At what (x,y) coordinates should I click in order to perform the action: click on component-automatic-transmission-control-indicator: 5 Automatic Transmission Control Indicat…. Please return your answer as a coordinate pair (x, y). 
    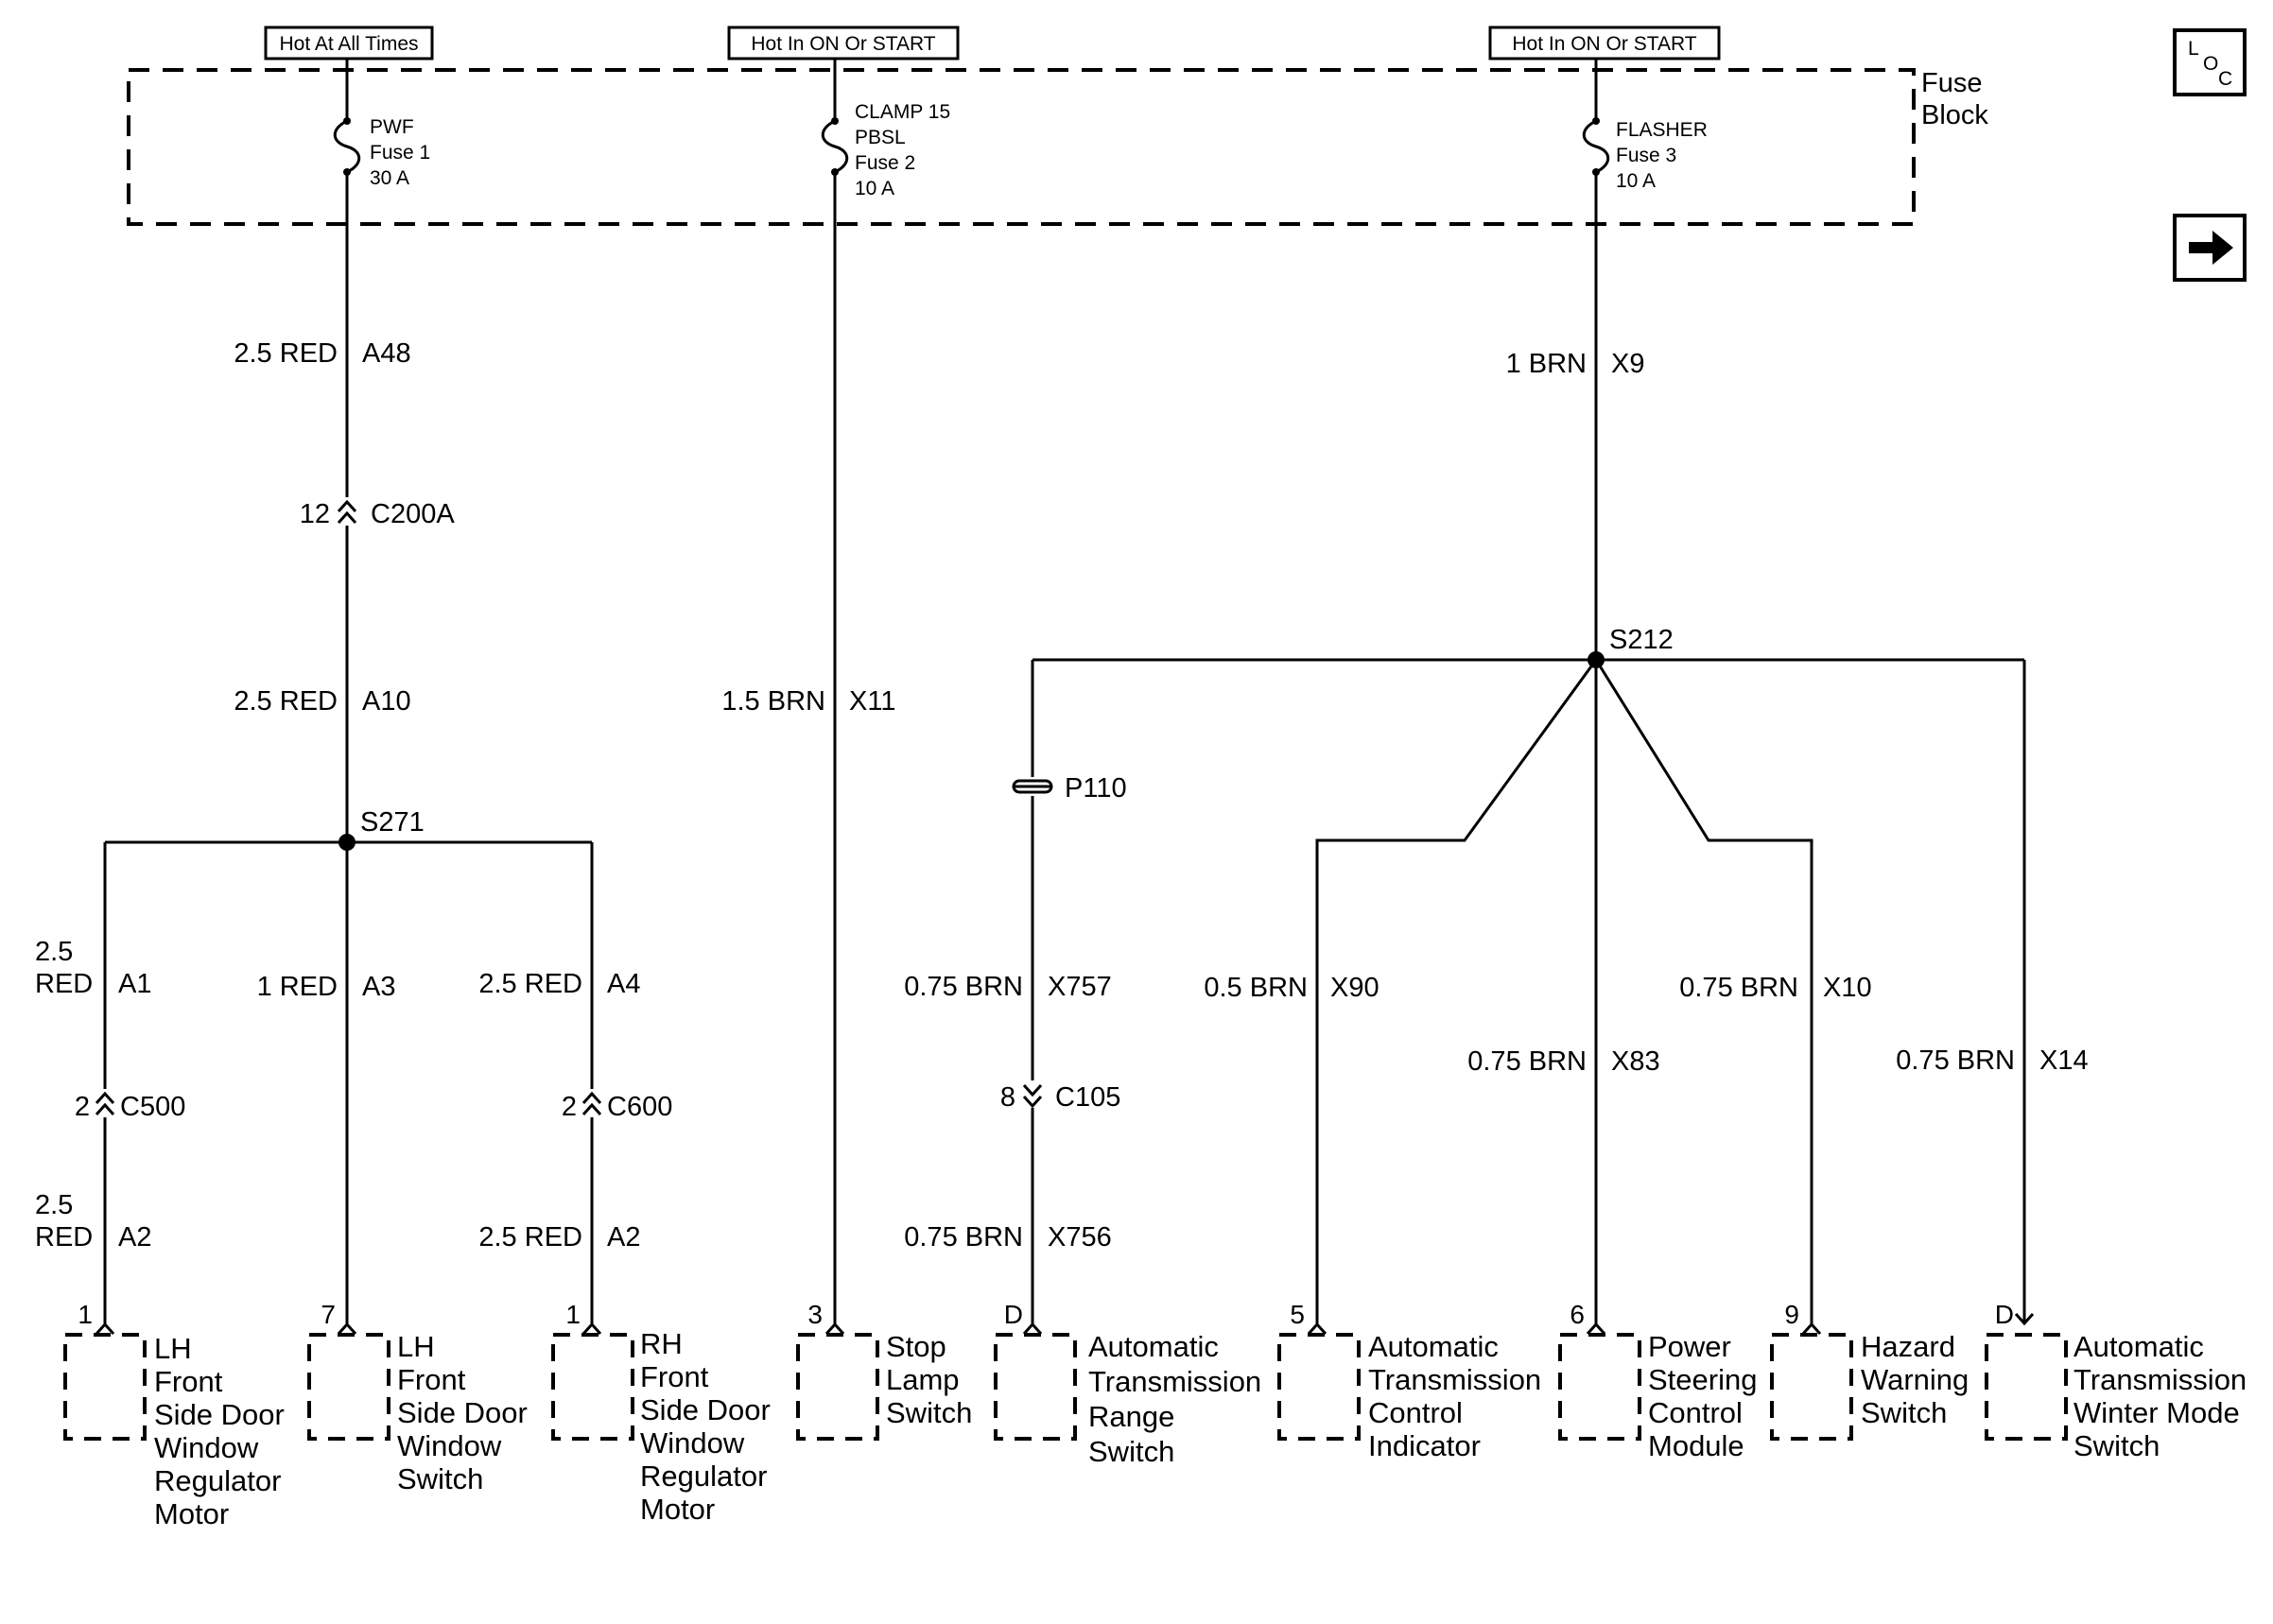
    Looking at the image, I should click on (1409, 1381).